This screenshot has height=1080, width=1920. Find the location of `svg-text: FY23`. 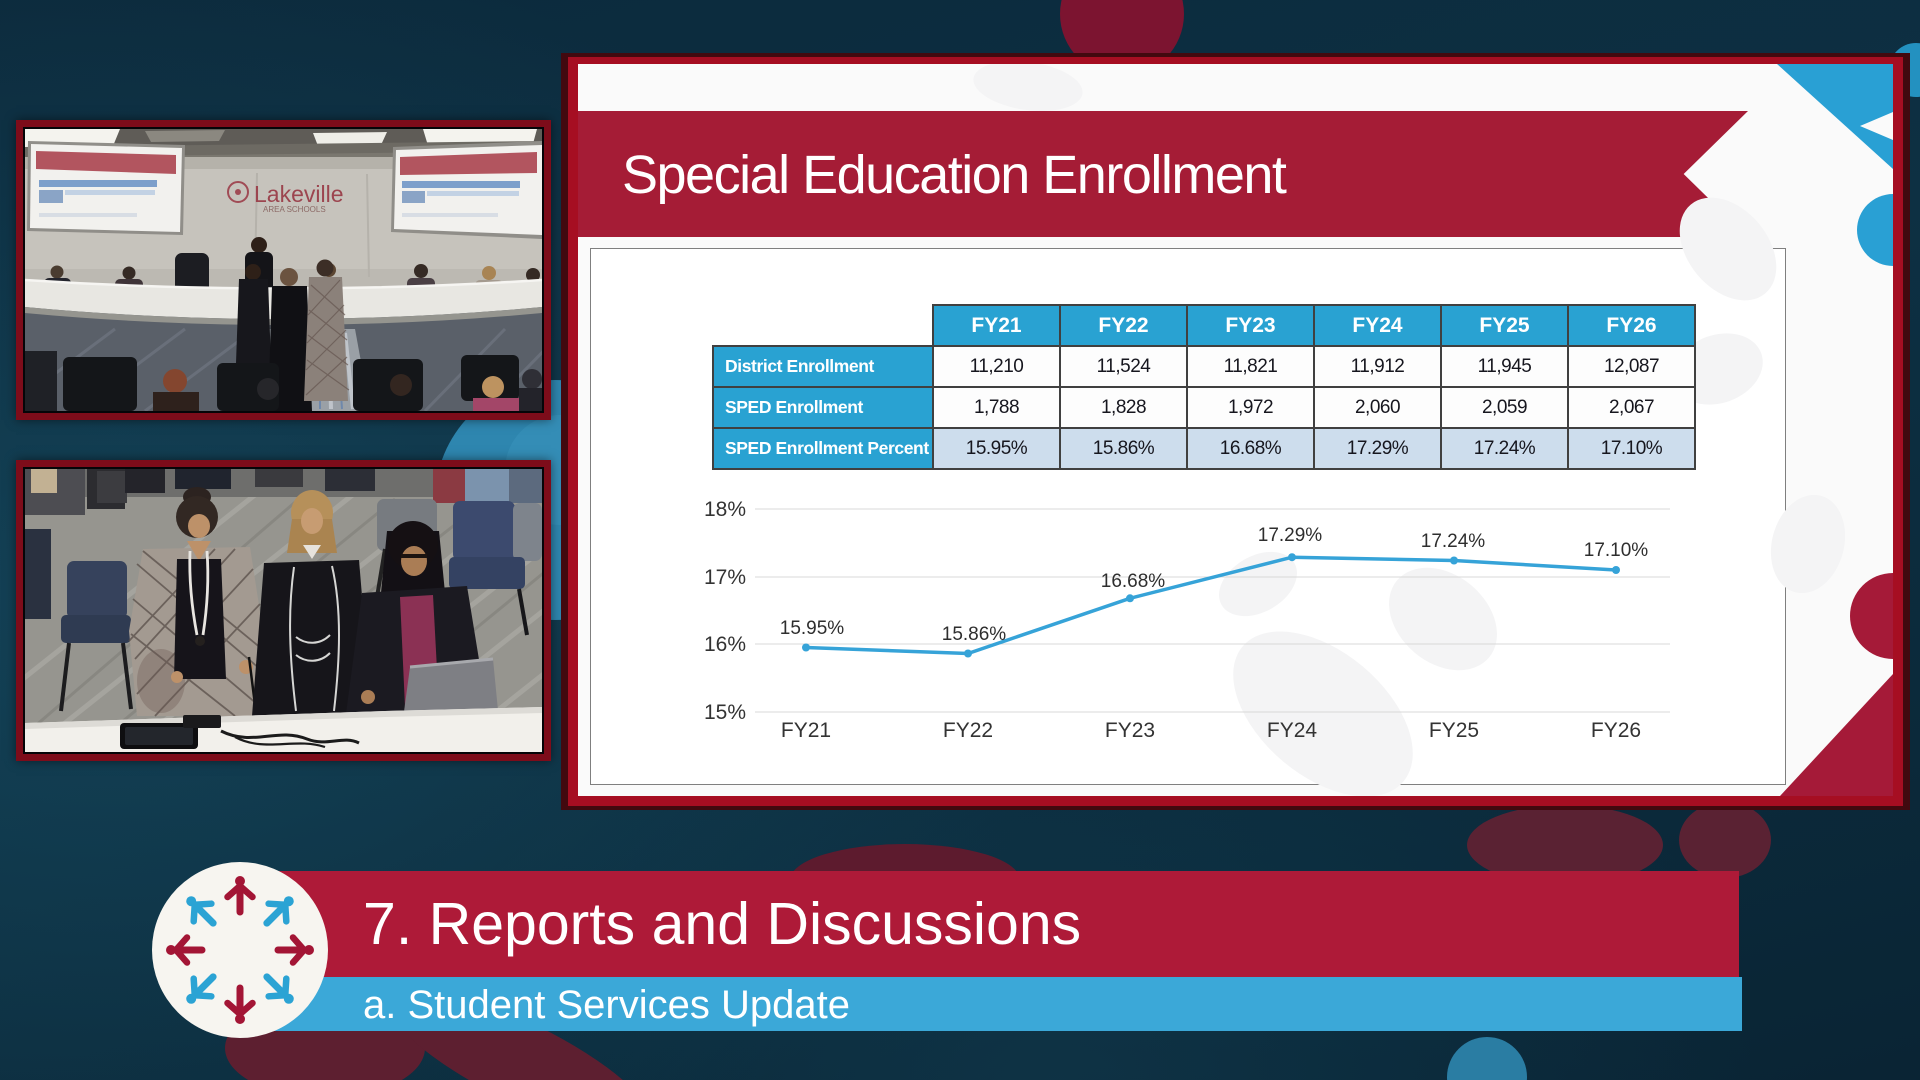

svg-text: FY23 is located at coordinates (1130, 730).